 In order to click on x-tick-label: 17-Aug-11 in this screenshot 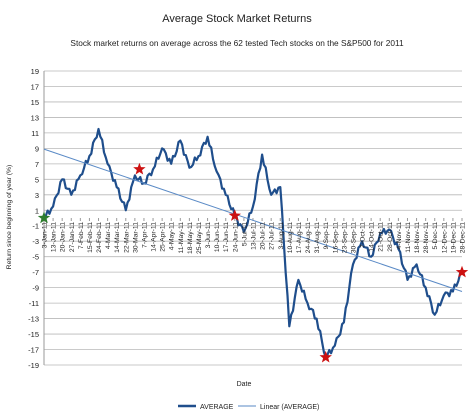, I will do `click(299, 237)`.